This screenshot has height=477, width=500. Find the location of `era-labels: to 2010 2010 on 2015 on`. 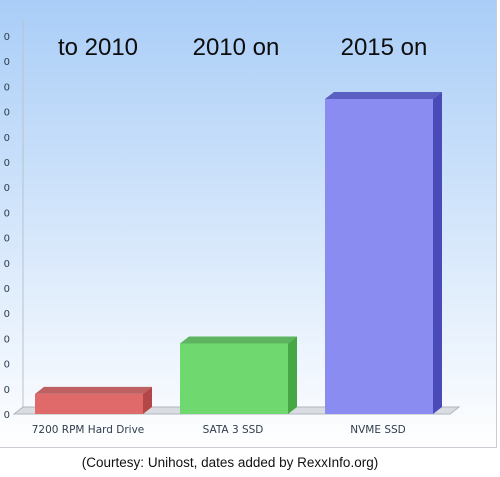

era-labels: to 2010 2010 on 2015 on is located at coordinates (242, 47).